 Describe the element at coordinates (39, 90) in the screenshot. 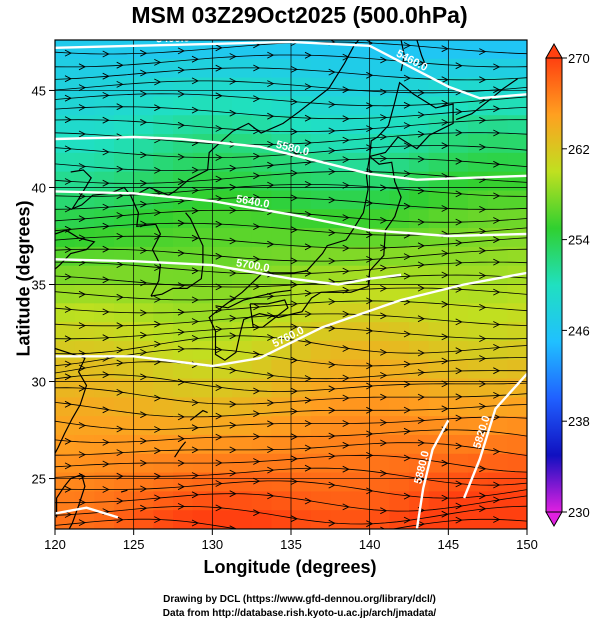

I see `y-tick-label: 45` at that location.